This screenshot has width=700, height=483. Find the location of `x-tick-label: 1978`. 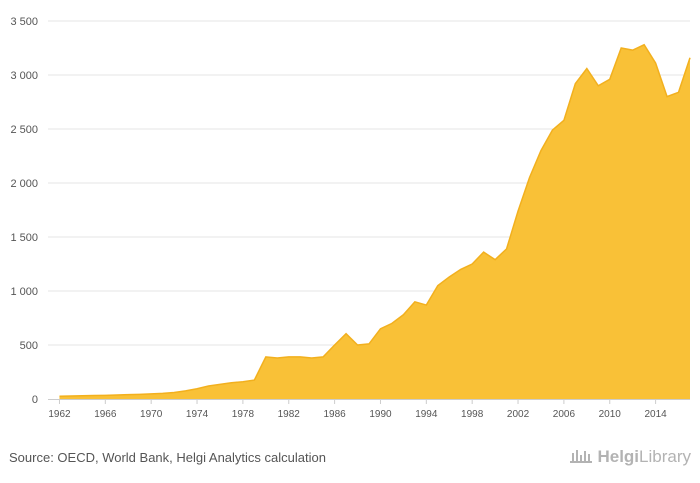

x-tick-label: 1978 is located at coordinates (243, 414).